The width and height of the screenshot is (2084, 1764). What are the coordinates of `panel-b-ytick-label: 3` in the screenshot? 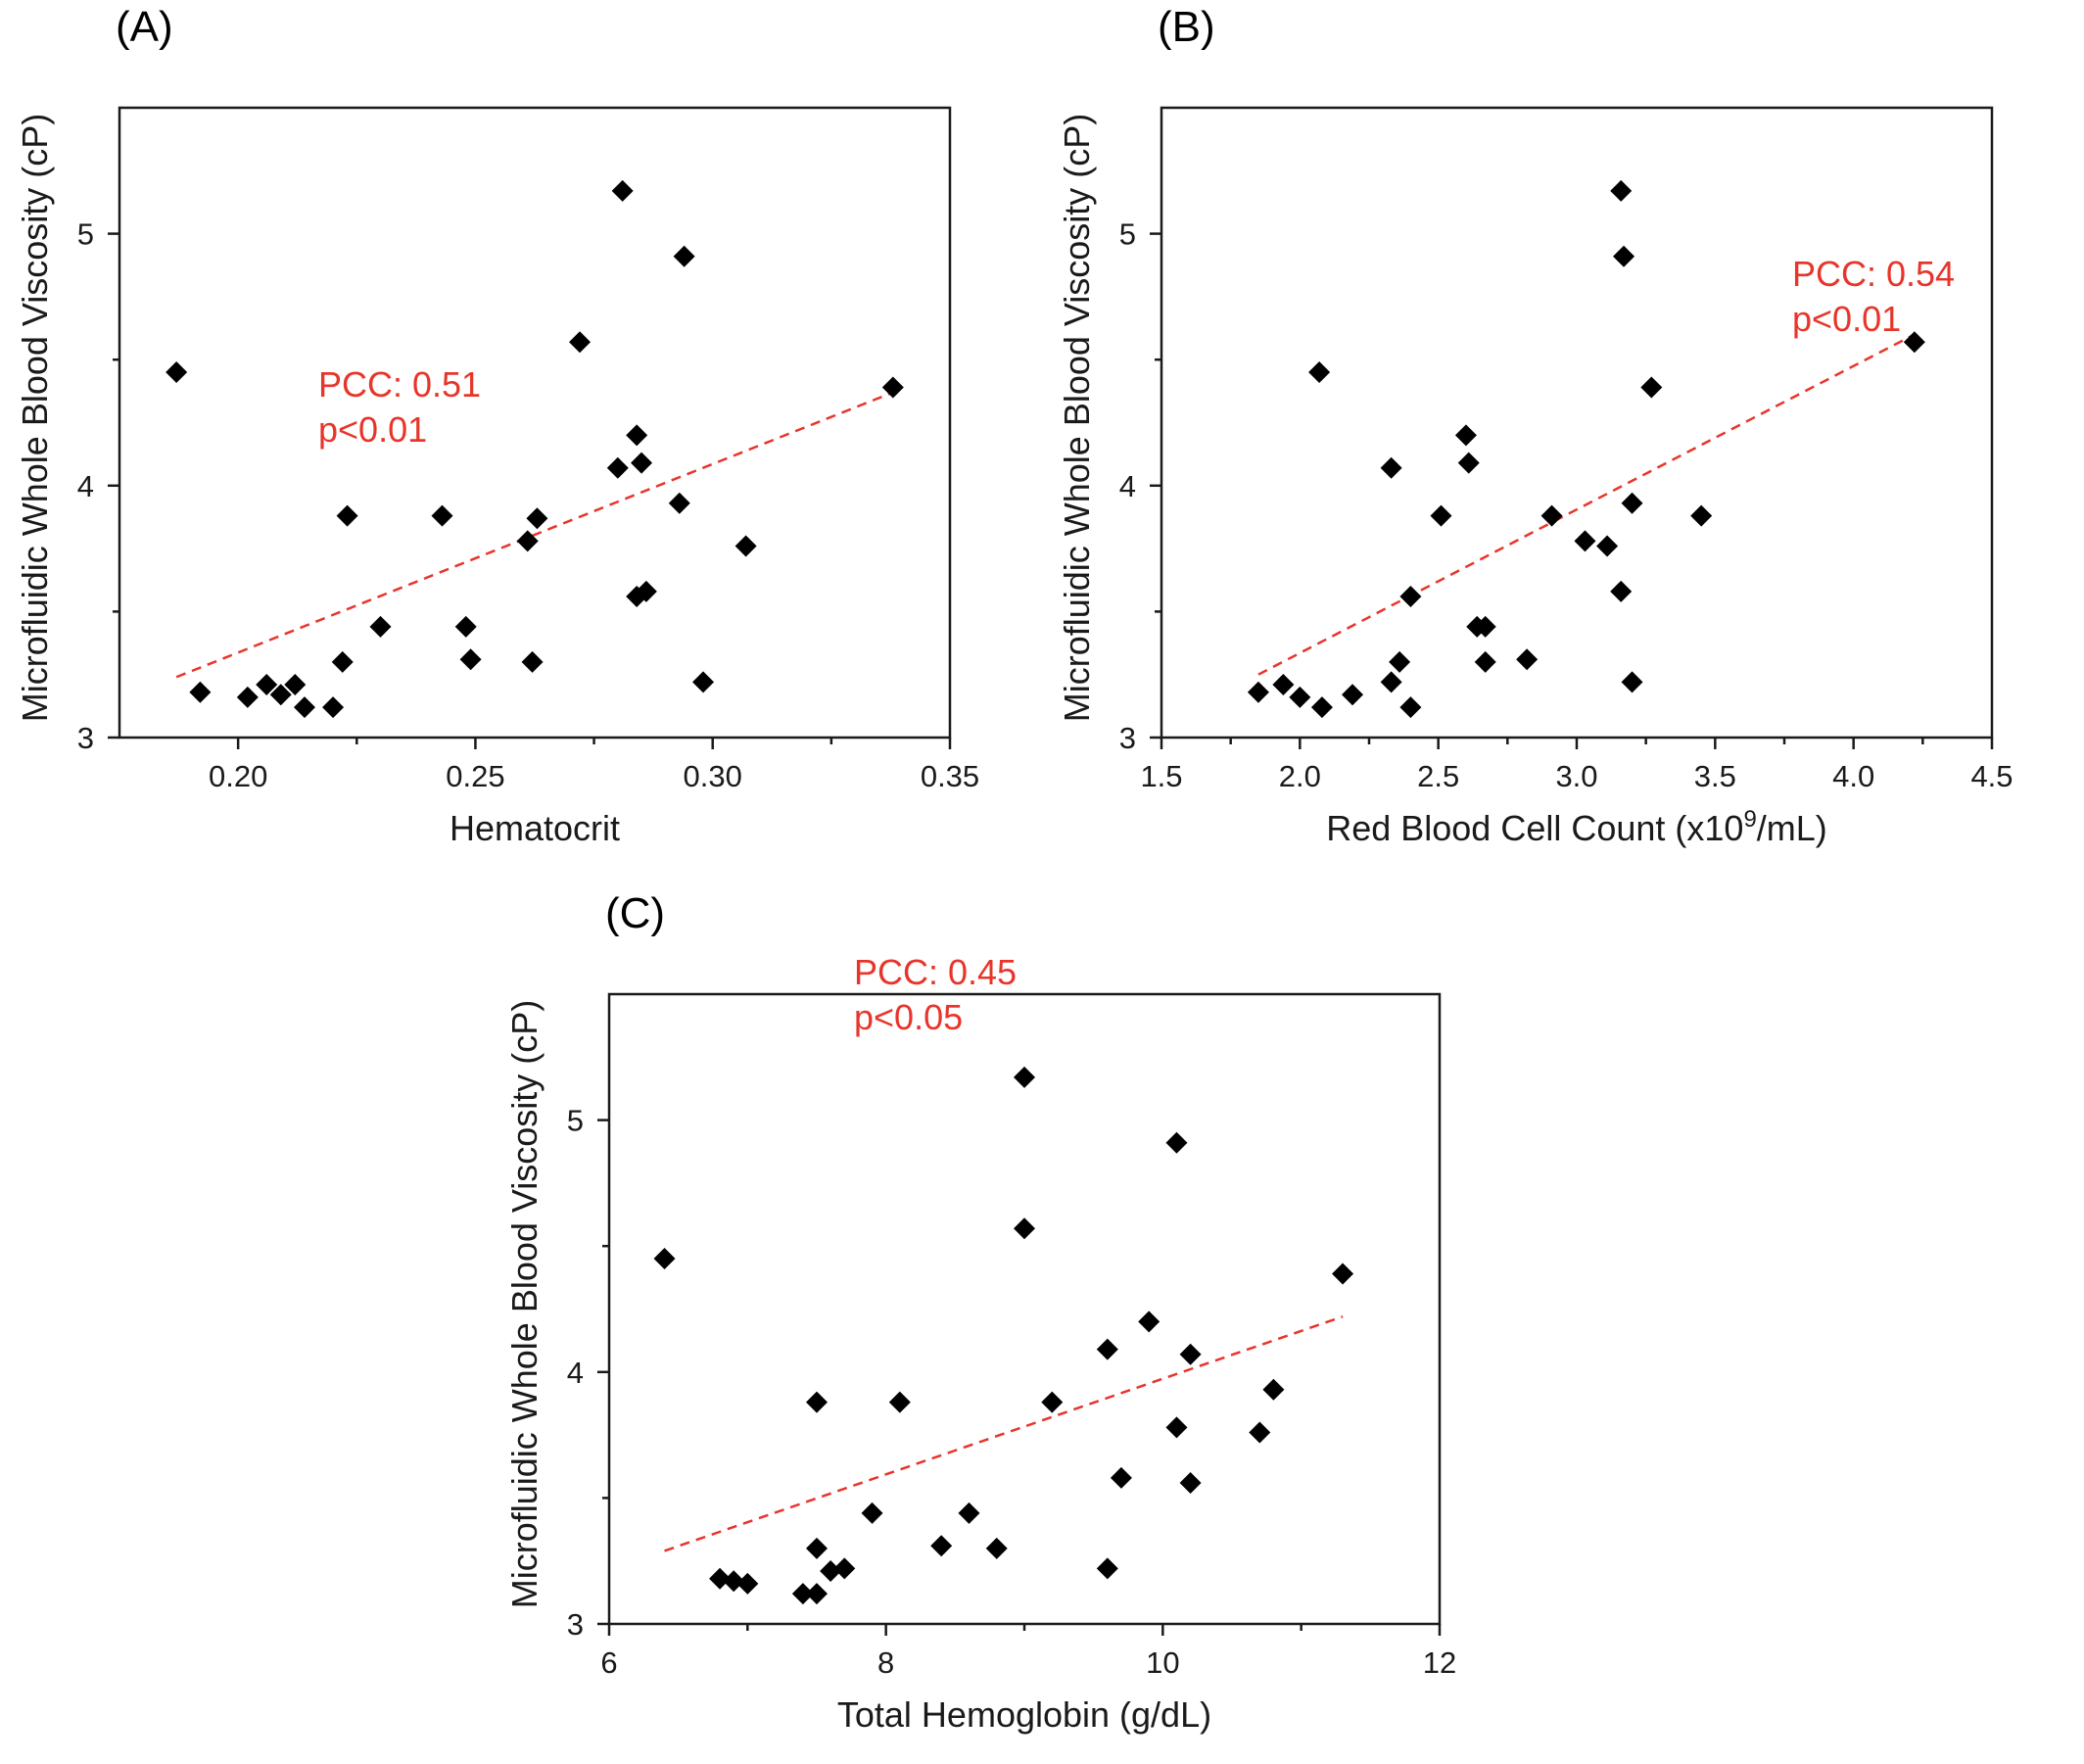 It's located at (1127, 738).